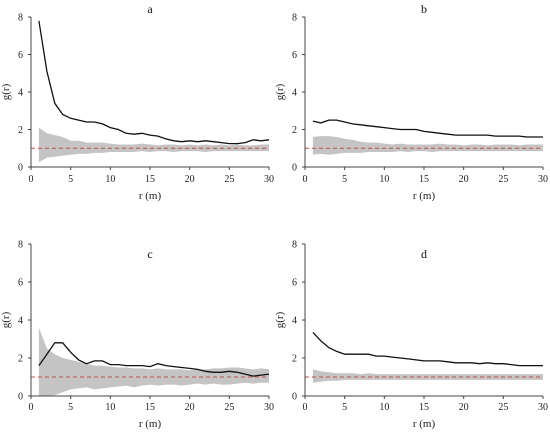 The width and height of the screenshot is (550, 432). I want to click on panel-label: b, so click(424, 9).